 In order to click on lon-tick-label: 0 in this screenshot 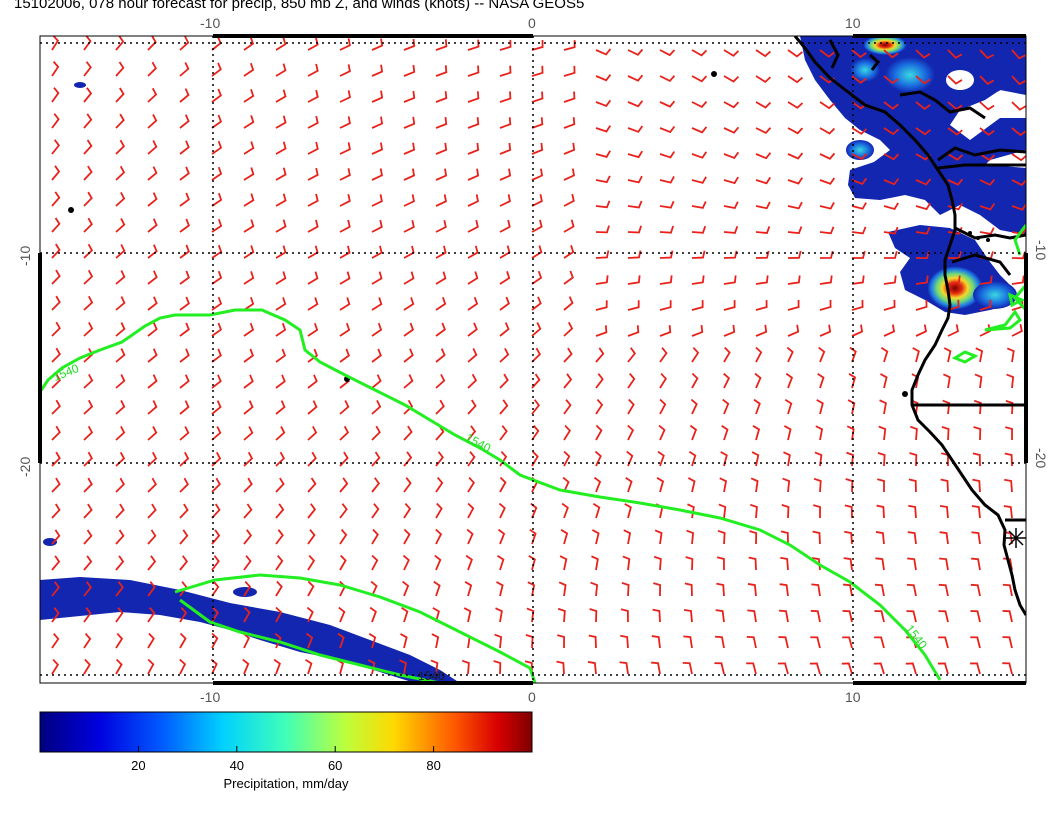, I will do `click(532, 23)`.